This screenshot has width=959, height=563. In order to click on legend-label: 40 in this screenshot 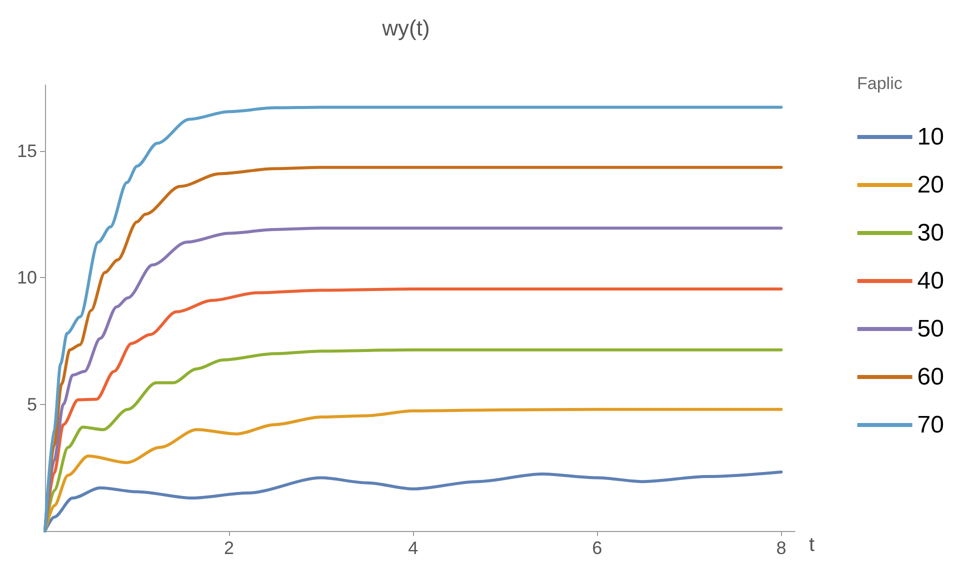, I will do `click(930, 281)`.